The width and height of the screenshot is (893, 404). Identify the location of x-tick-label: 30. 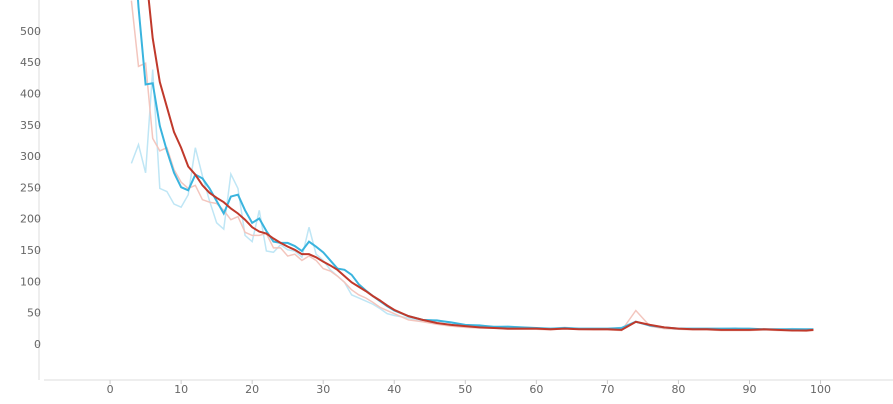
(323, 389).